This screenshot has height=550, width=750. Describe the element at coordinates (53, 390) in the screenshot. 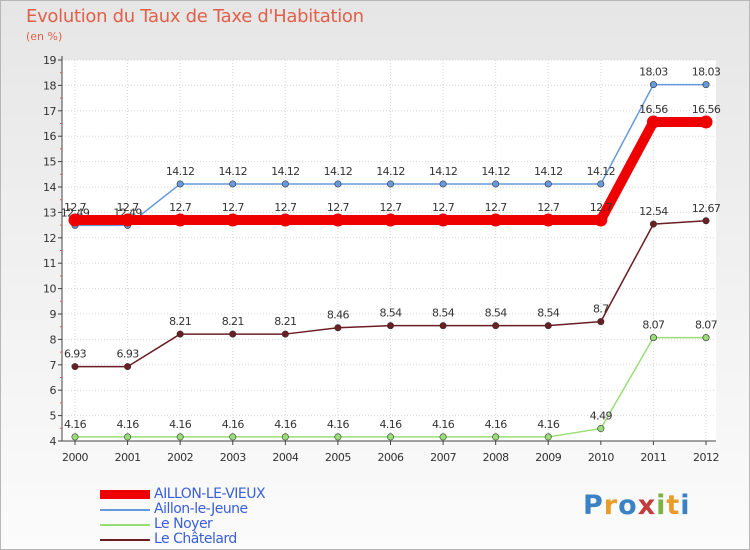

I see `y-tick-label: 6` at that location.